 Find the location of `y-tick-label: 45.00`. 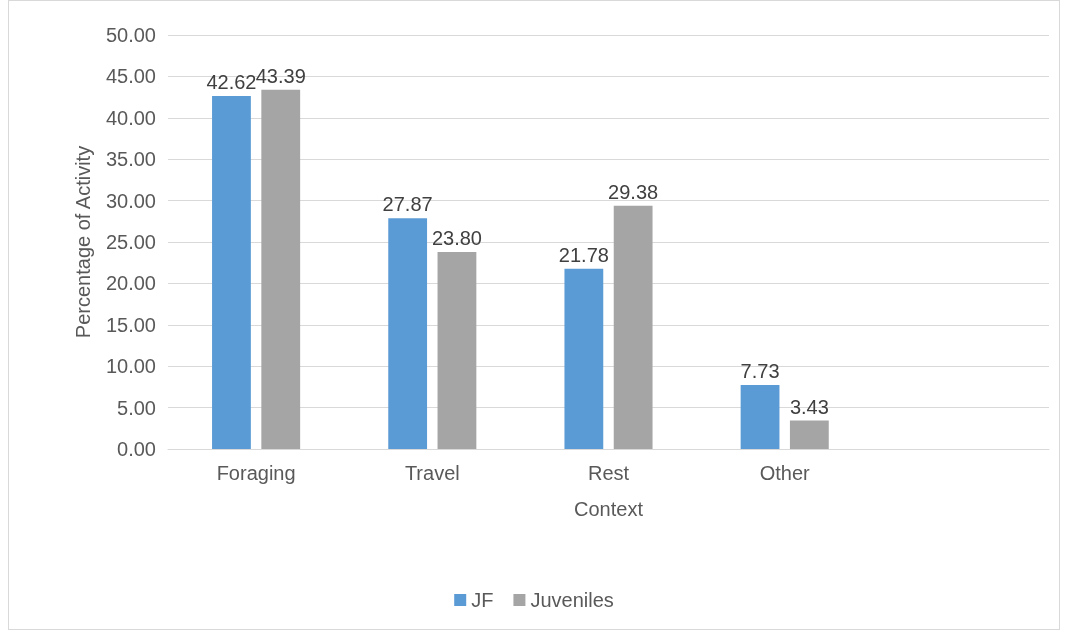

y-tick-label: 45.00 is located at coordinates (130, 76).